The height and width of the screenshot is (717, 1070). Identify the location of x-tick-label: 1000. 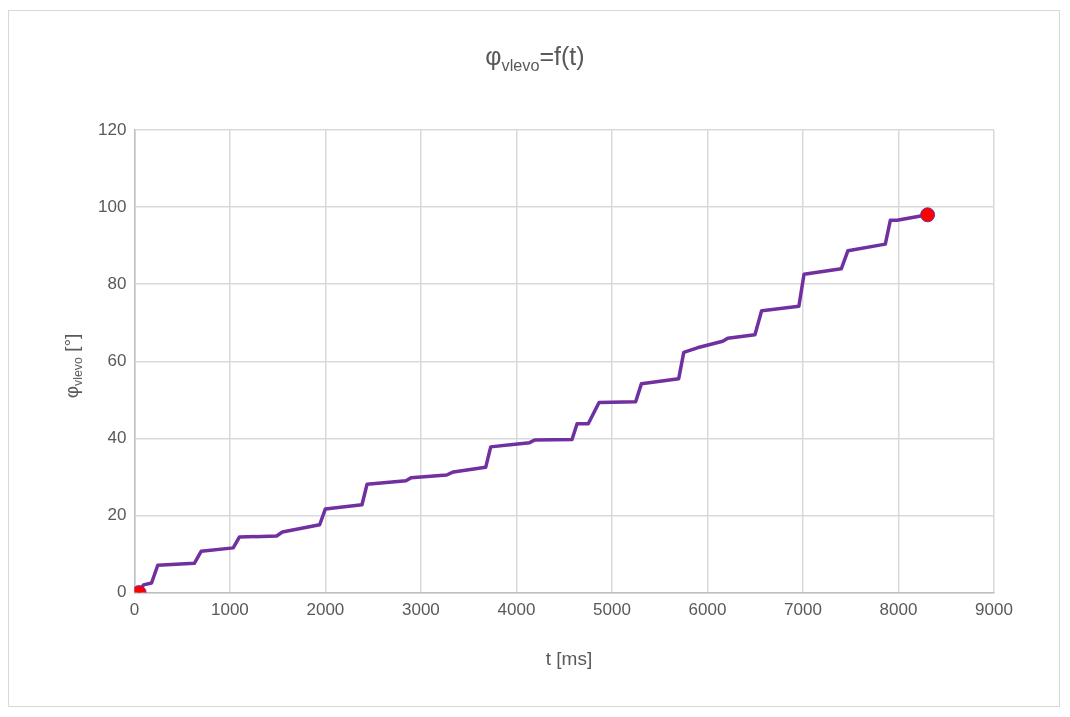
(229, 610).